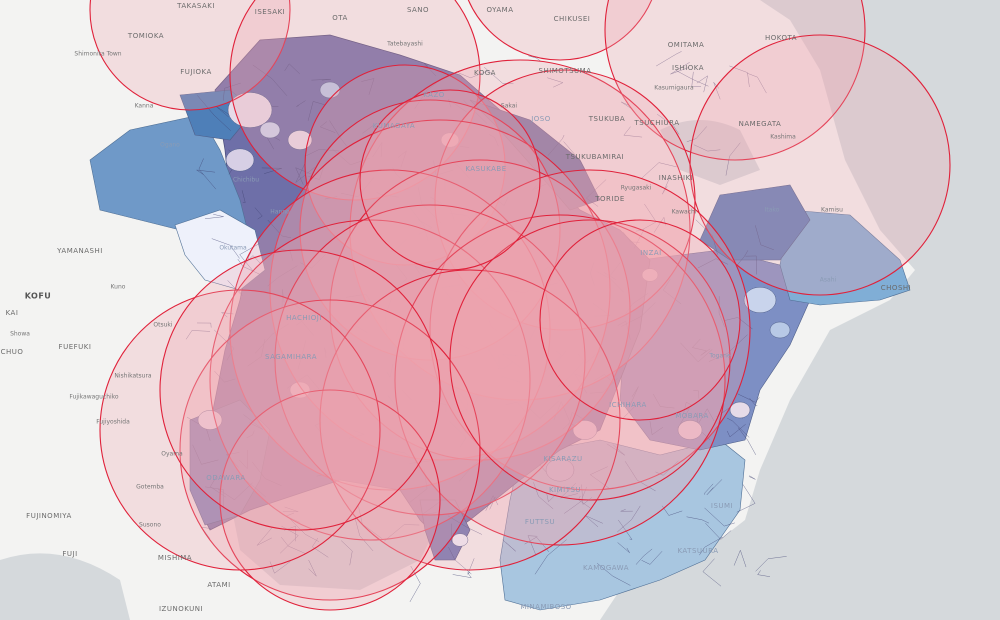 This screenshot has height=620, width=1000. Describe the element at coordinates (172, 454) in the screenshot. I see `label-oyama2: Oyama` at that location.